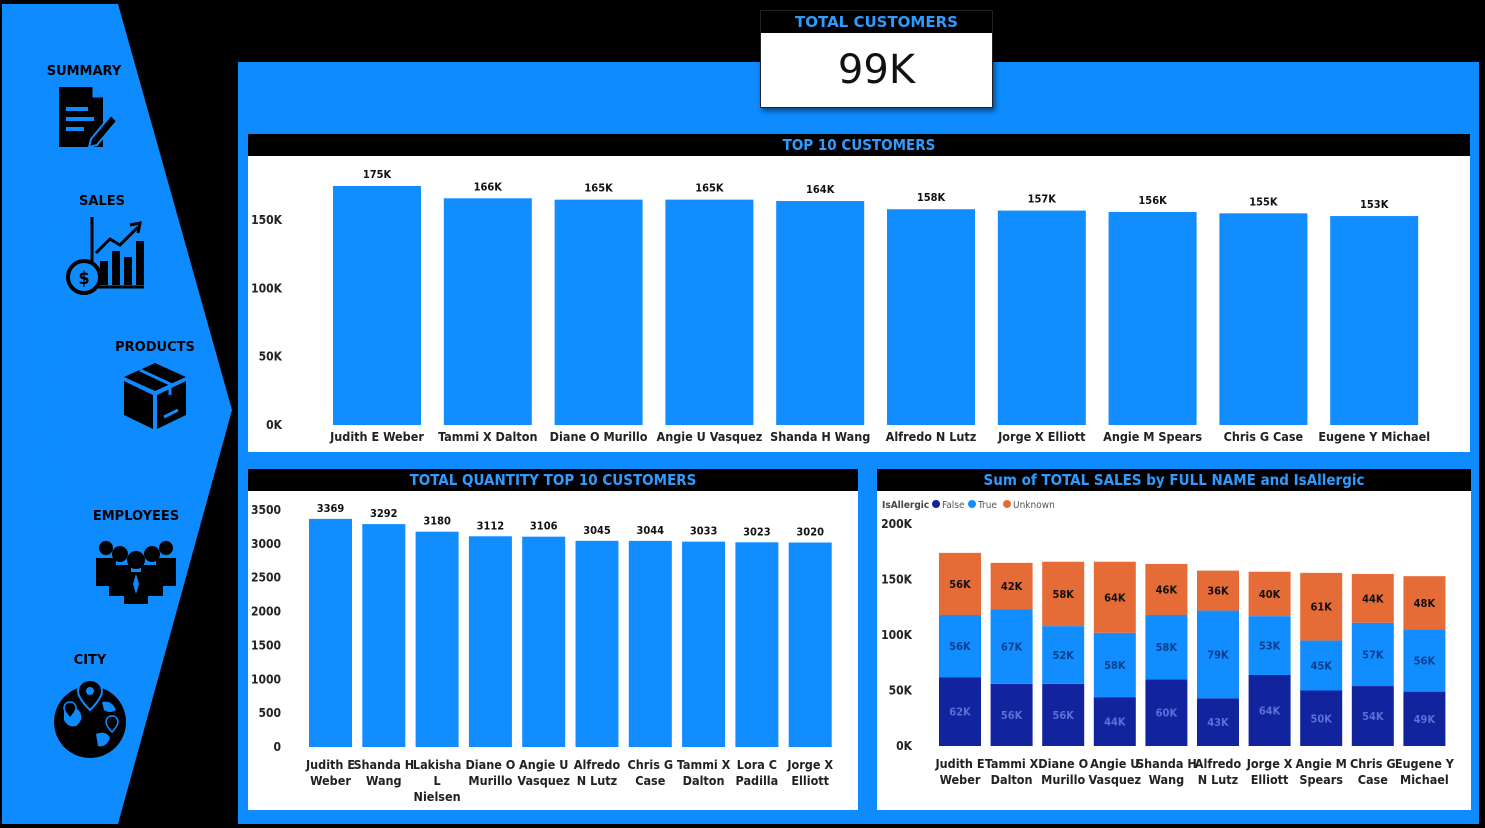  I want to click on legend-label: Unknown, so click(1034, 505).